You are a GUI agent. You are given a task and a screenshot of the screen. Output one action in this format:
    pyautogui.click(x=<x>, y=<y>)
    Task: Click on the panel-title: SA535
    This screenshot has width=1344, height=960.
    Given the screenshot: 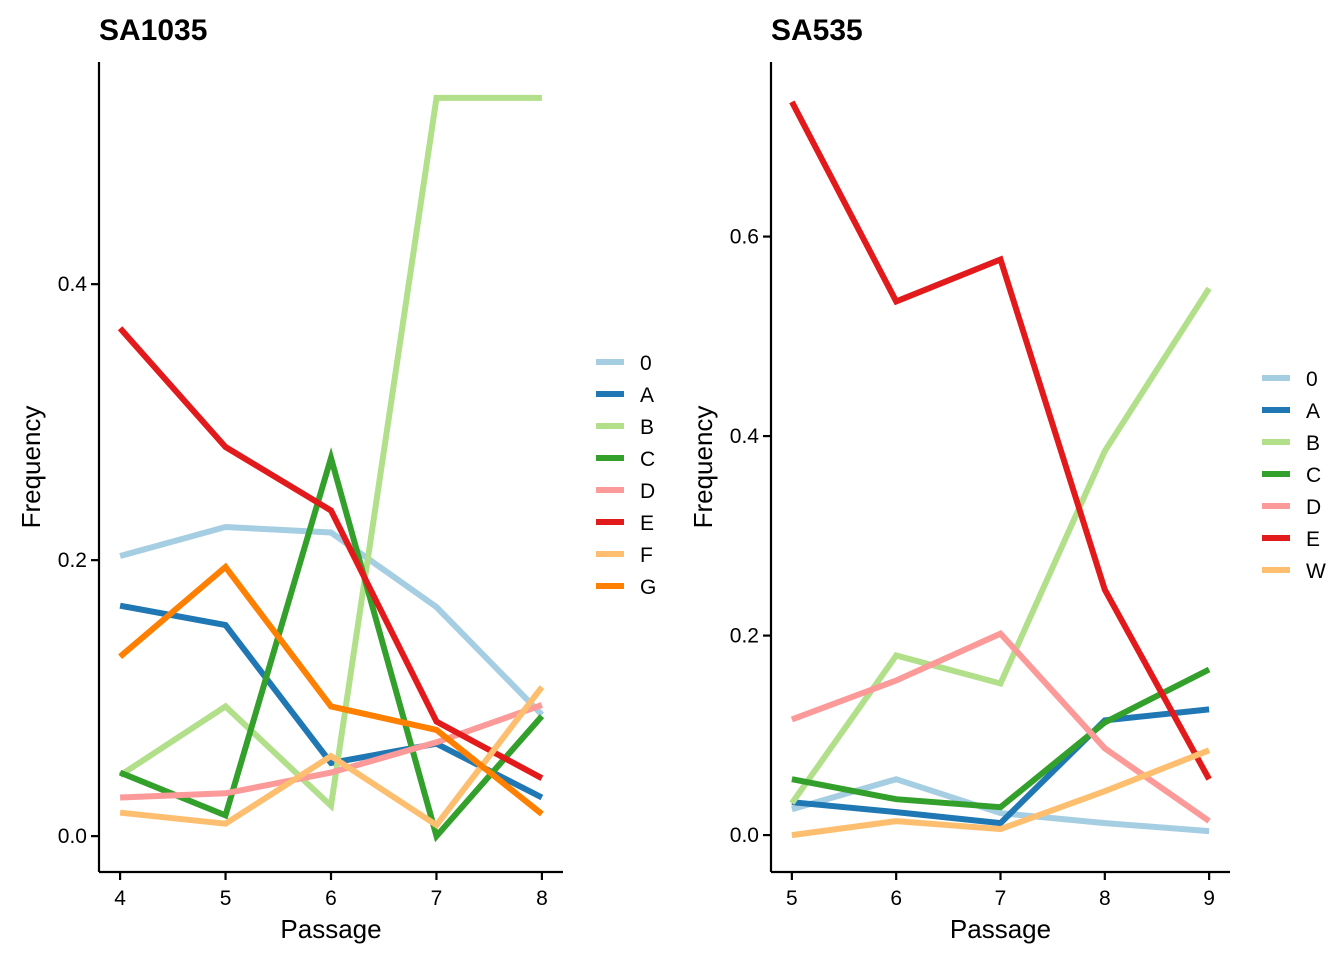 What is the action you would take?
    pyautogui.click(x=817, y=30)
    